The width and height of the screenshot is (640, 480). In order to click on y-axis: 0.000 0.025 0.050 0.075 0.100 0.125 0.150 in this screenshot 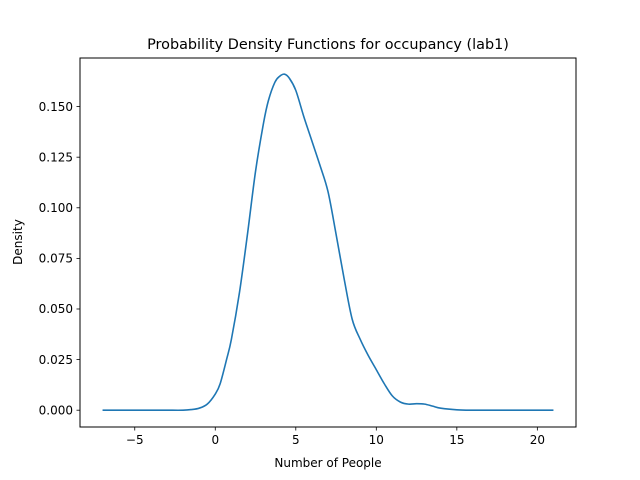, I will do `click(59, 258)`.